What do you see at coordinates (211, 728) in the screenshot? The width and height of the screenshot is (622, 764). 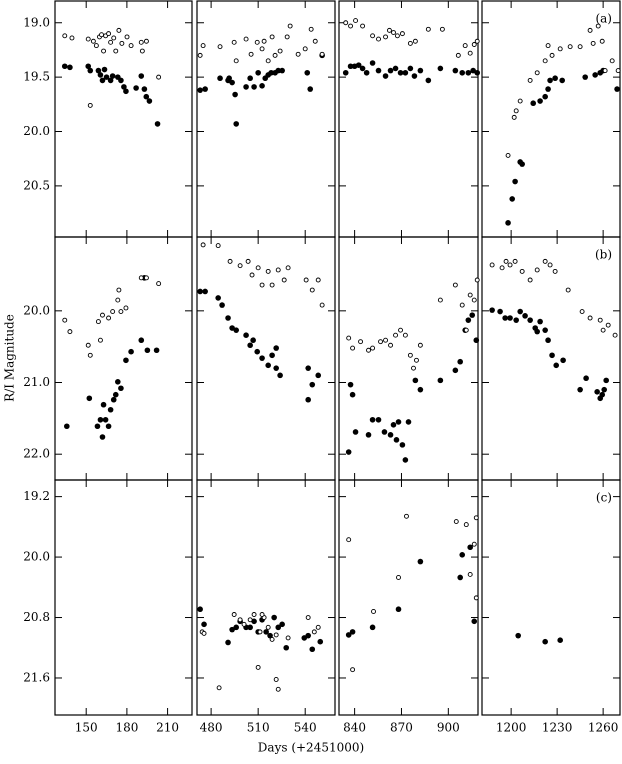 I see `x-tick-label: 480` at bounding box center [211, 728].